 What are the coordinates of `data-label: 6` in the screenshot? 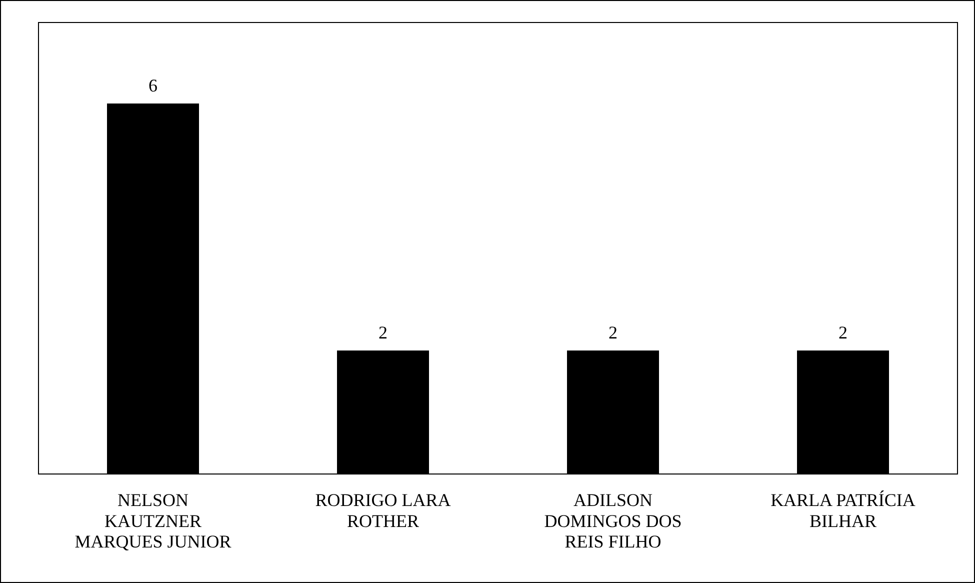 It's located at (153, 86).